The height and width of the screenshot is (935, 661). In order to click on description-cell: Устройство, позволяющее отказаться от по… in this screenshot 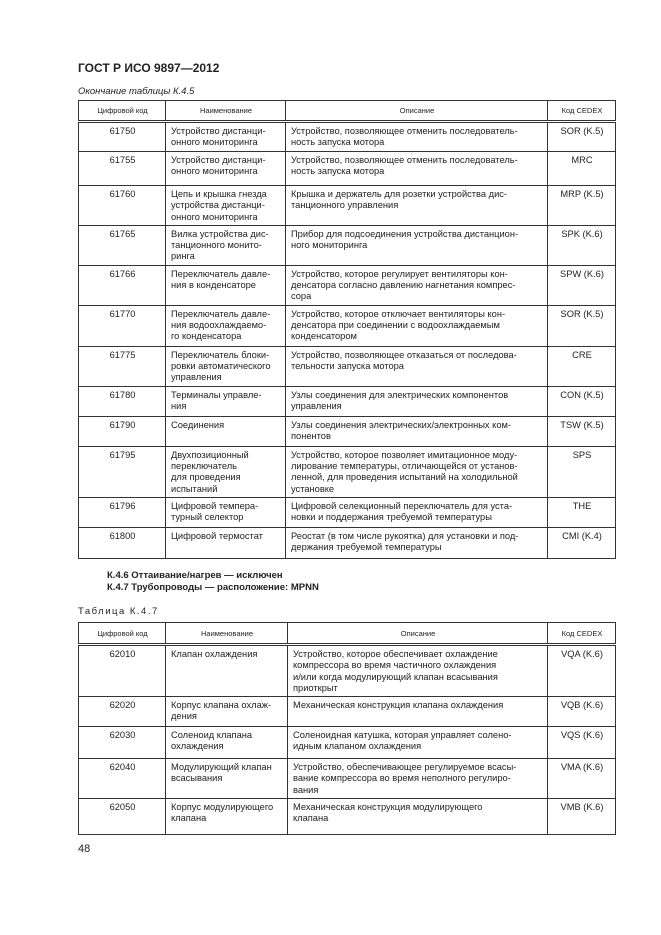, I will do `click(416, 366)`.